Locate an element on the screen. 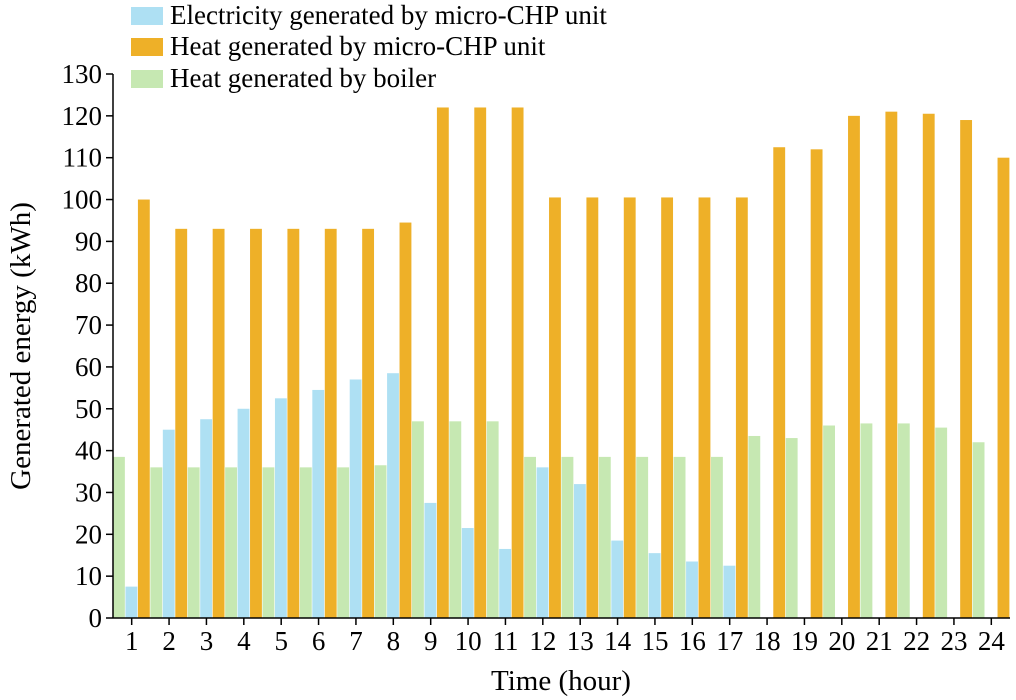 The image size is (1016, 700). y-tick-label: 30 is located at coordinates (88, 492).